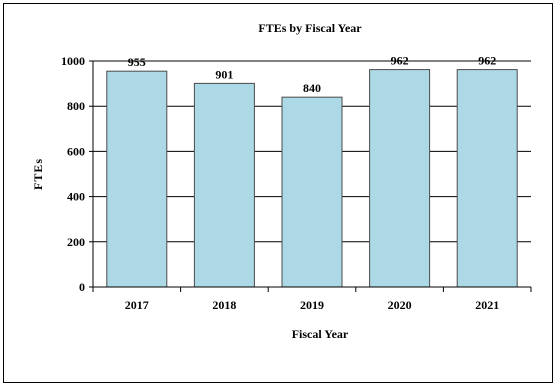  Describe the element at coordinates (487, 178) in the screenshot. I see `bar-2021` at that location.